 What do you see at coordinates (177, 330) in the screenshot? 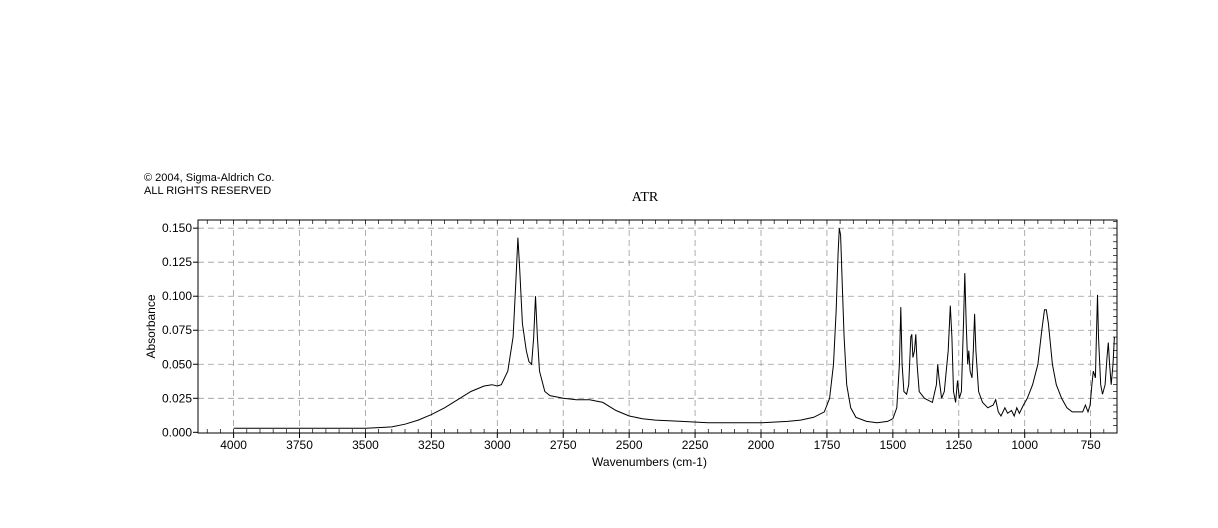
I see `y-tick-label: 0.075` at bounding box center [177, 330].